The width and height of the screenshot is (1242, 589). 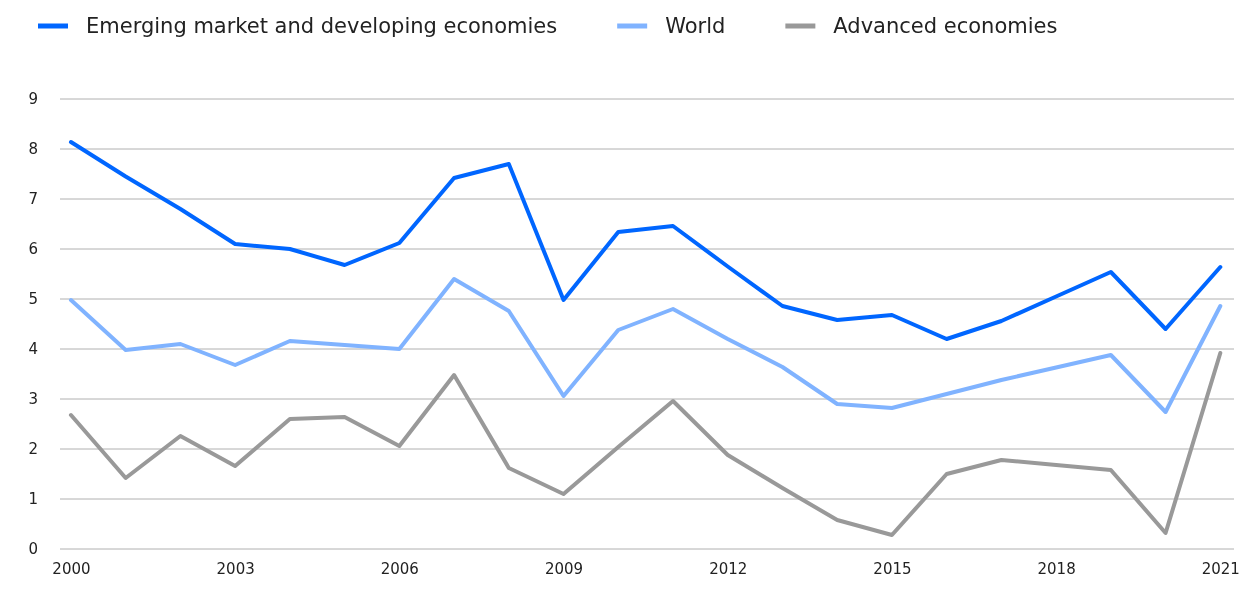 I want to click on y-tick-label: 0, so click(x=33, y=549).